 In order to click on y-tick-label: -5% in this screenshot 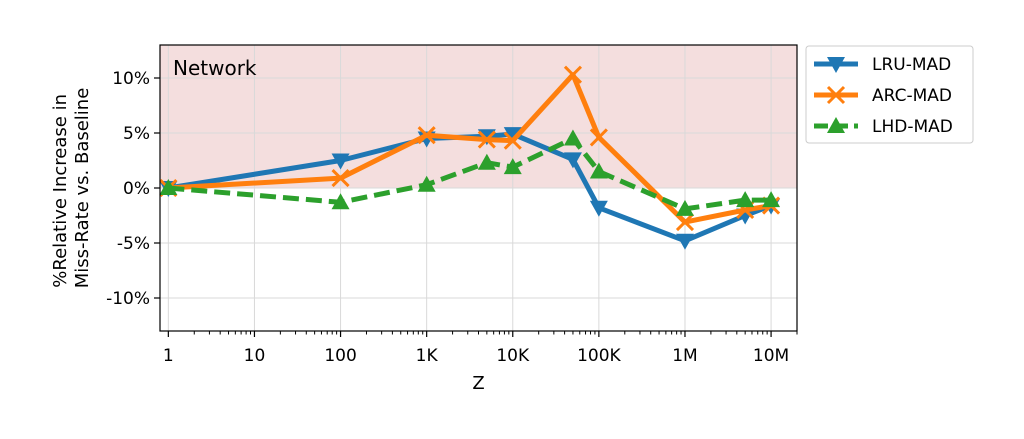, I will do `click(133, 244)`.